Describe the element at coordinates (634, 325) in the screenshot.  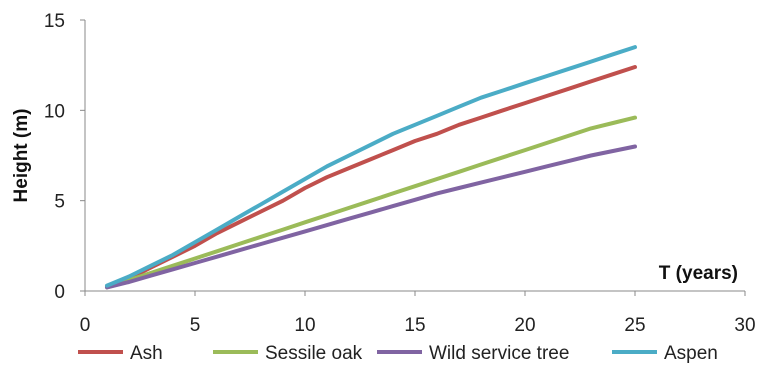
I see `x-tick-label: 25` at that location.